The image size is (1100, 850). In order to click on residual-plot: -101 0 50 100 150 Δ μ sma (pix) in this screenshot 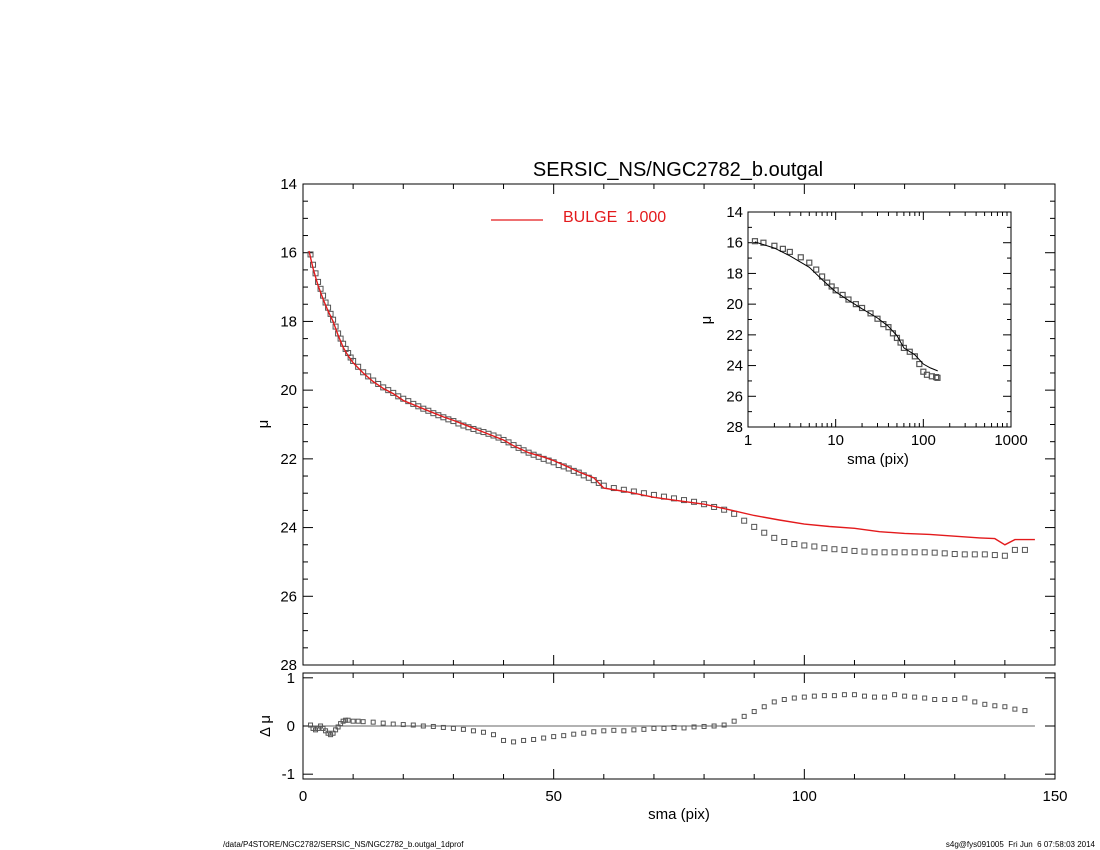, I will do `click(662, 746)`.